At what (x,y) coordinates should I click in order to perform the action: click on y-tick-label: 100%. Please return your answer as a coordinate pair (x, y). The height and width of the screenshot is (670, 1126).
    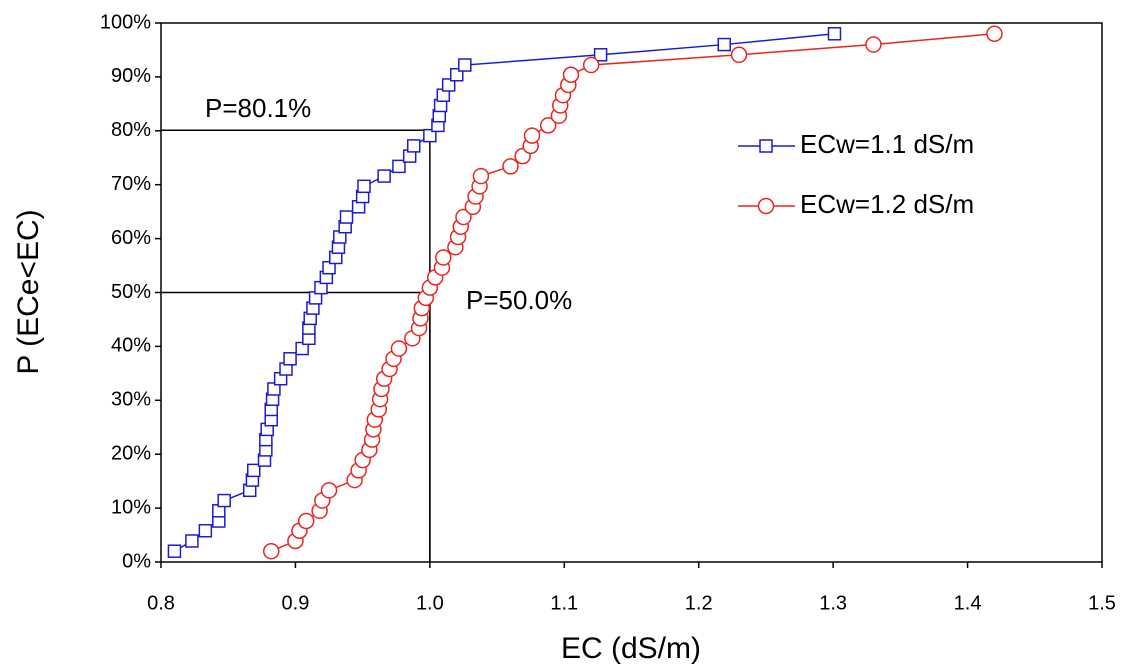
    Looking at the image, I should click on (125, 22).